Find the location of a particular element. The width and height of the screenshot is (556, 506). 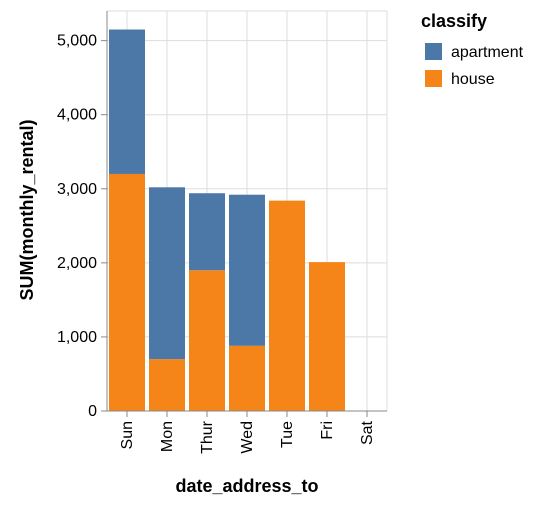

y-tick-label: 3,000 is located at coordinates (77, 189).